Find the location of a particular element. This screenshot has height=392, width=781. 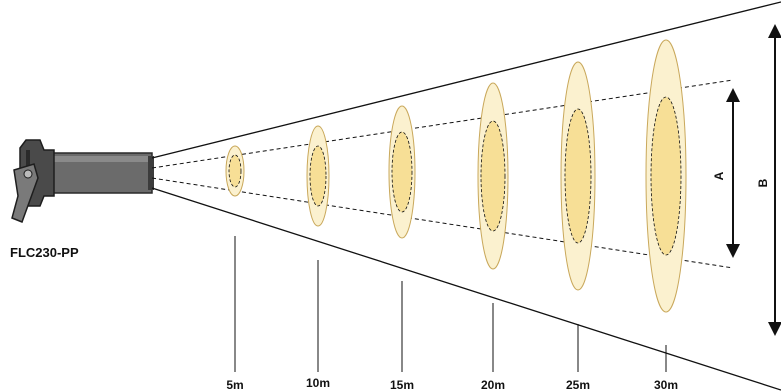

dimension-a-arrowhead-bottom is located at coordinates (733, 251).